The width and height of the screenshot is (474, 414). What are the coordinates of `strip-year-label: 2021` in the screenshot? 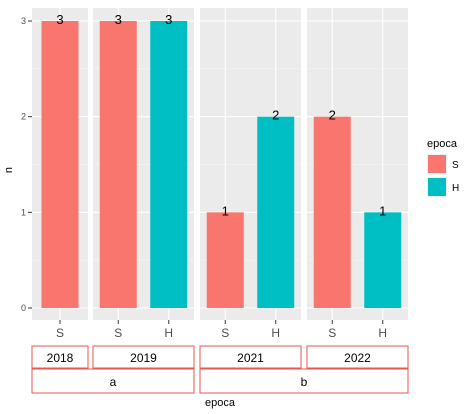 It's located at (250, 358).